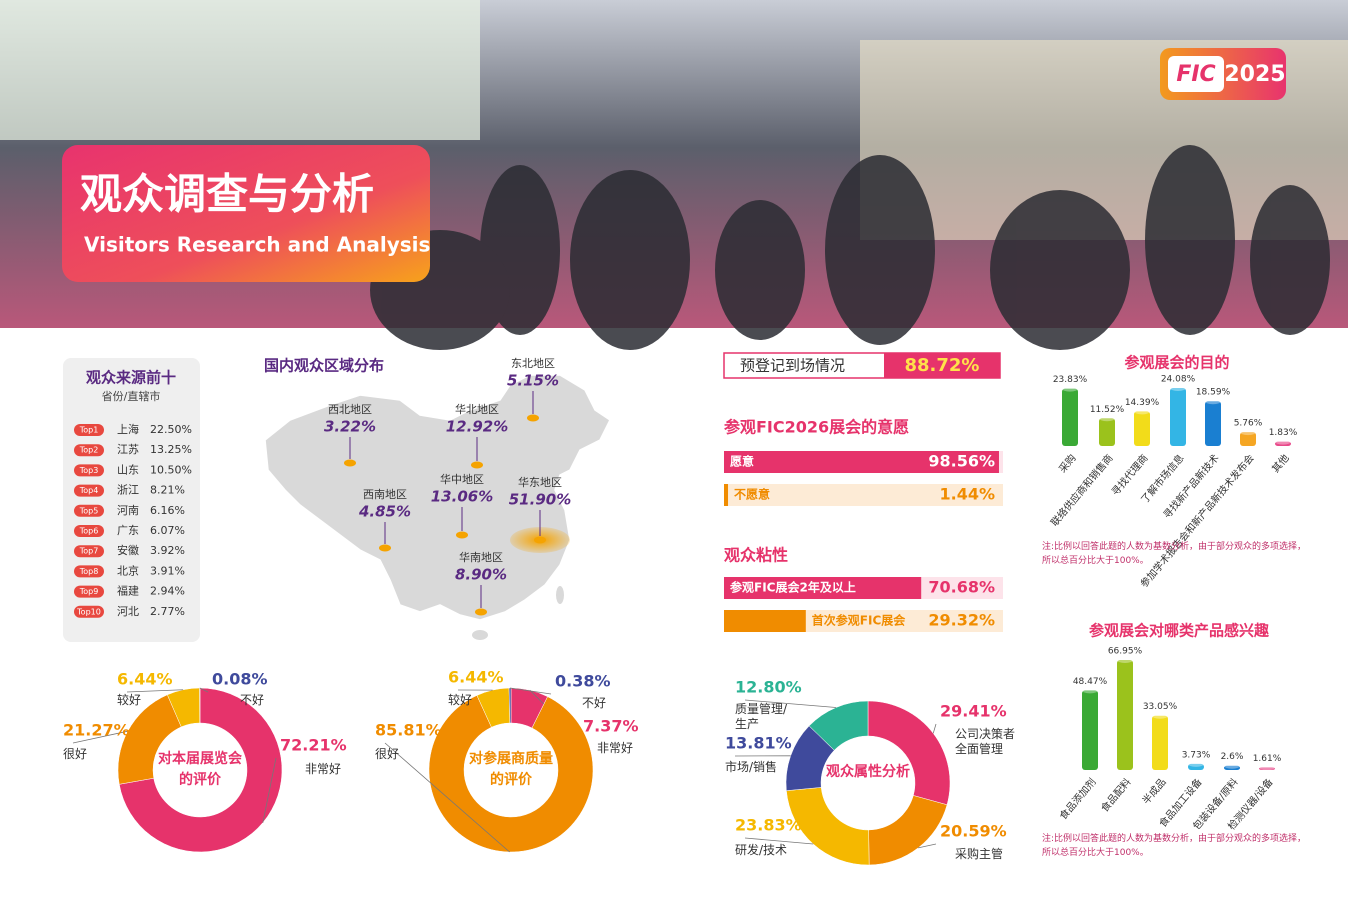  Describe the element at coordinates (1196, 755) in the screenshot. I see `bar-value: 3.73%` at that location.